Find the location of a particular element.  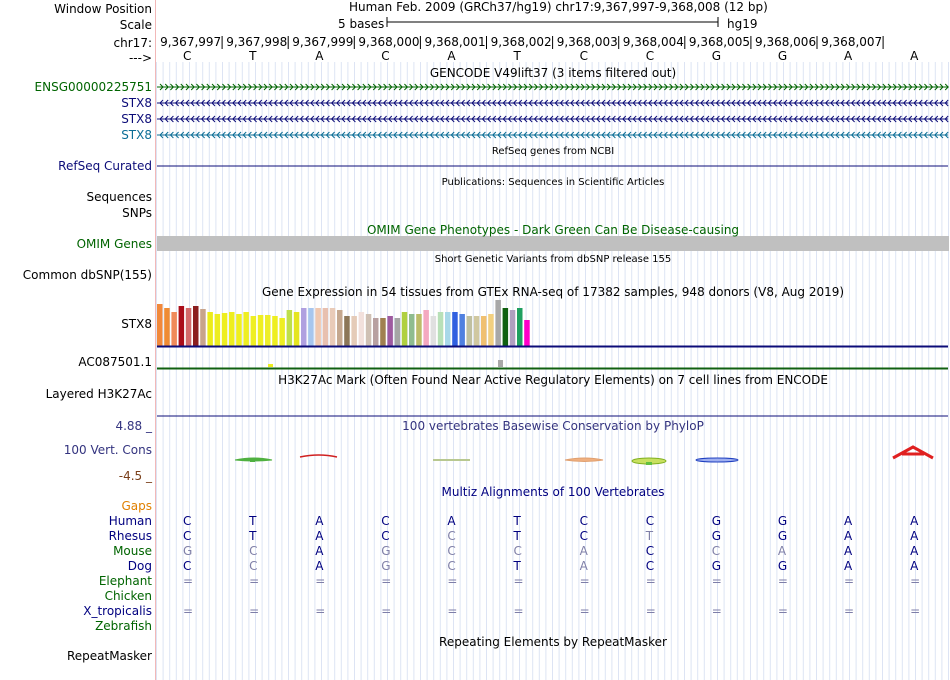

publications-sequences-label: Sequences is located at coordinates (119, 197).